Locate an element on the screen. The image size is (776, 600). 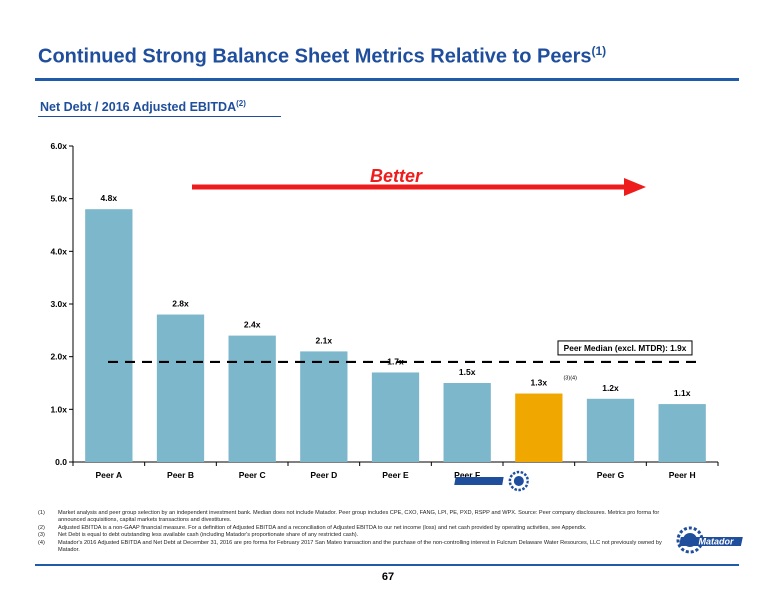
matador-category-logo is located at coordinates (492, 481).